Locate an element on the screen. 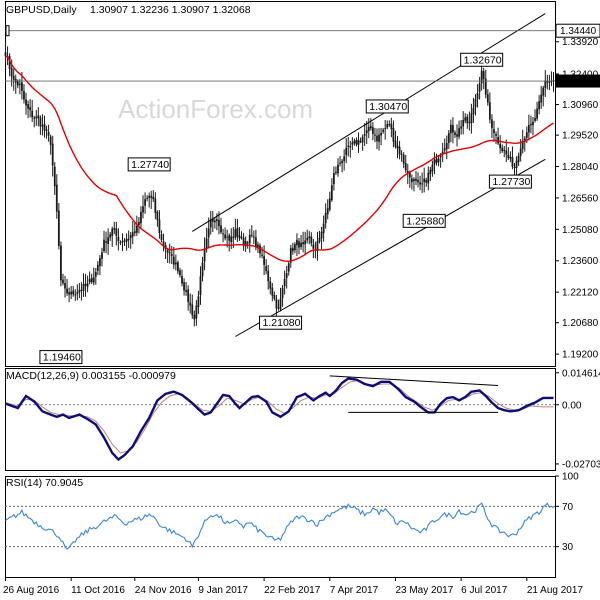 The width and height of the screenshot is (600, 600). swing-price-label-text: 1.27730 is located at coordinates (511, 182).